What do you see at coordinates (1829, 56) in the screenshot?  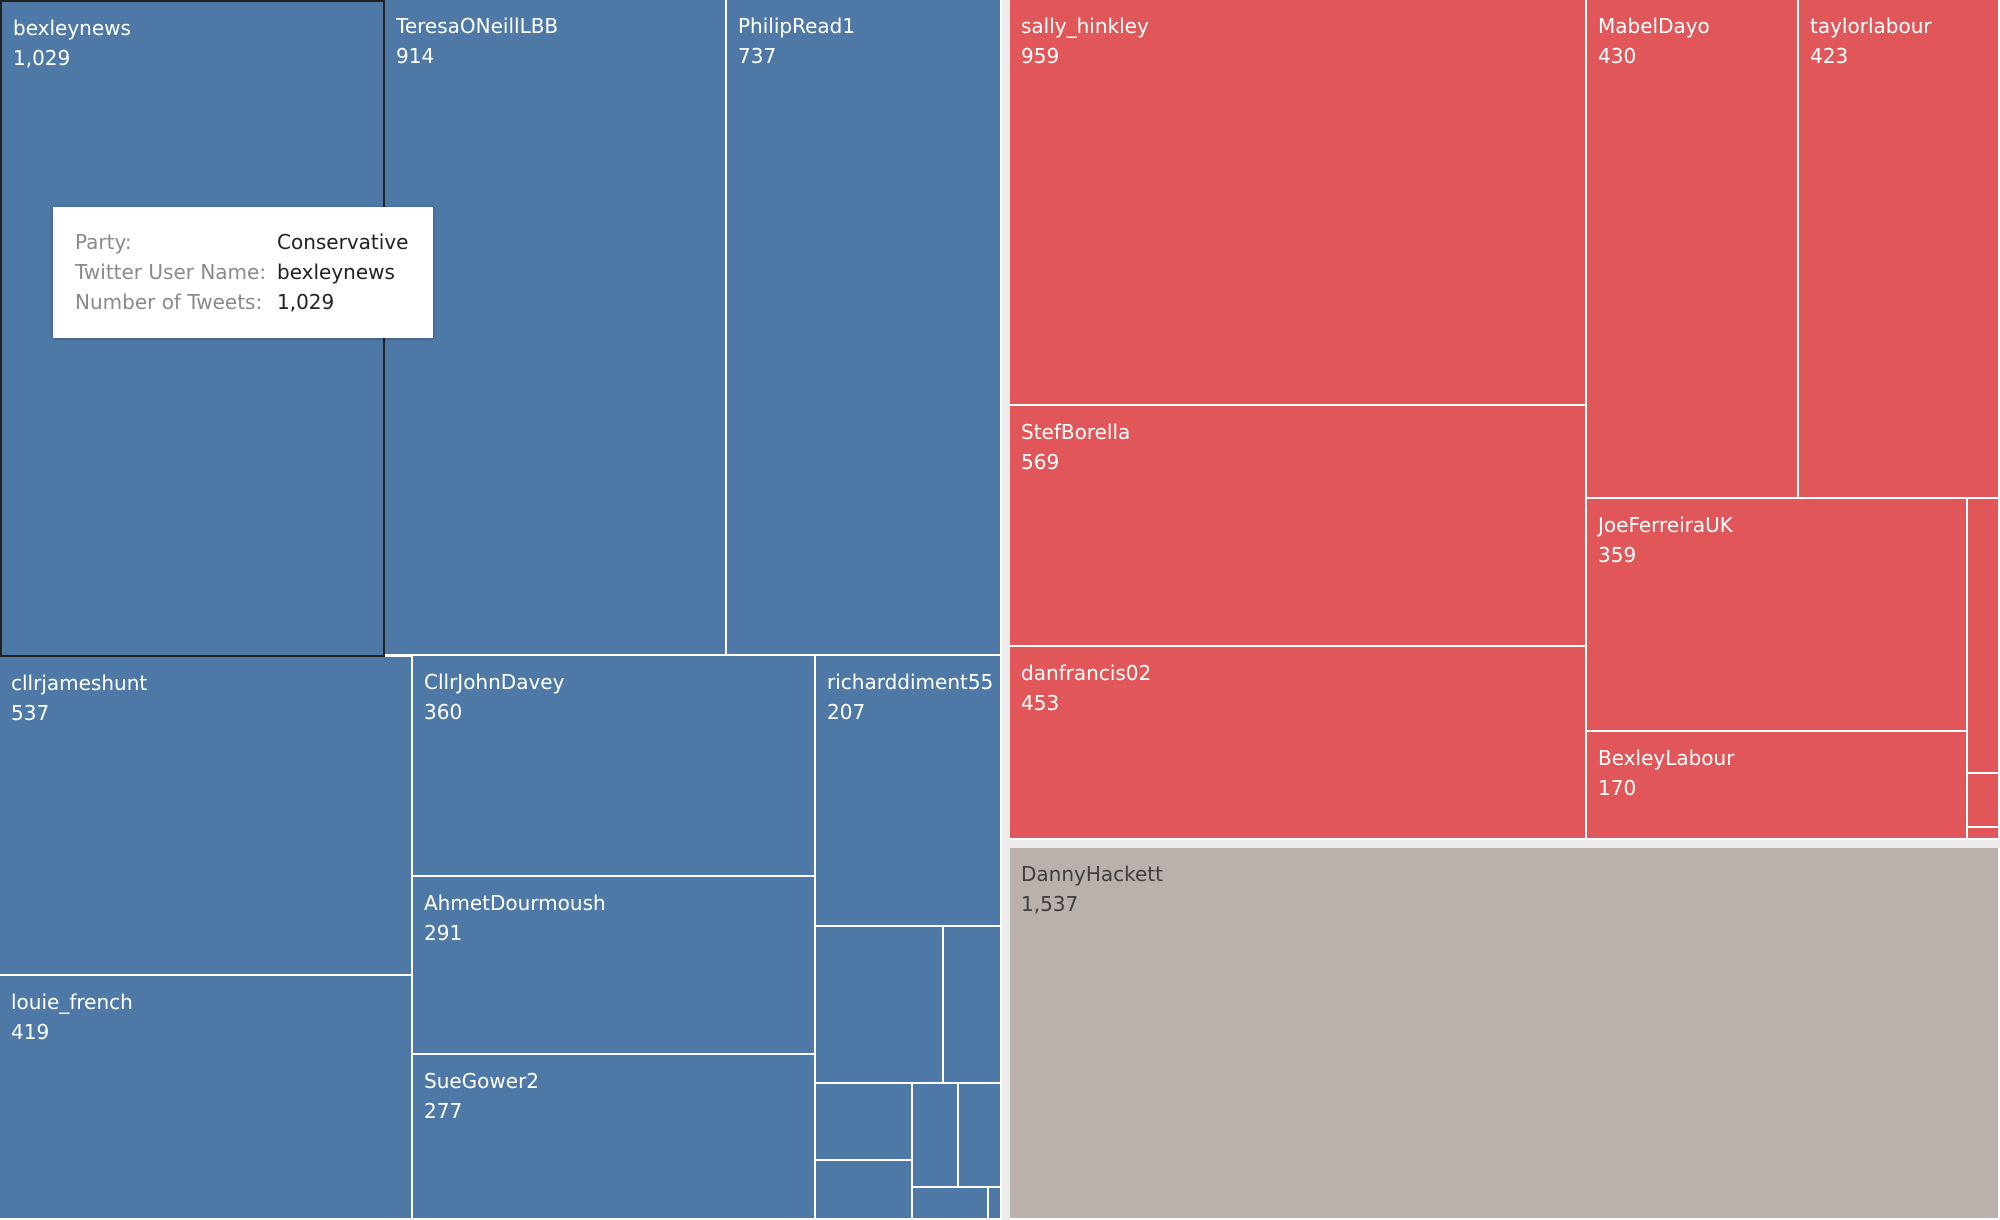 I see `tile-value: 423` at bounding box center [1829, 56].